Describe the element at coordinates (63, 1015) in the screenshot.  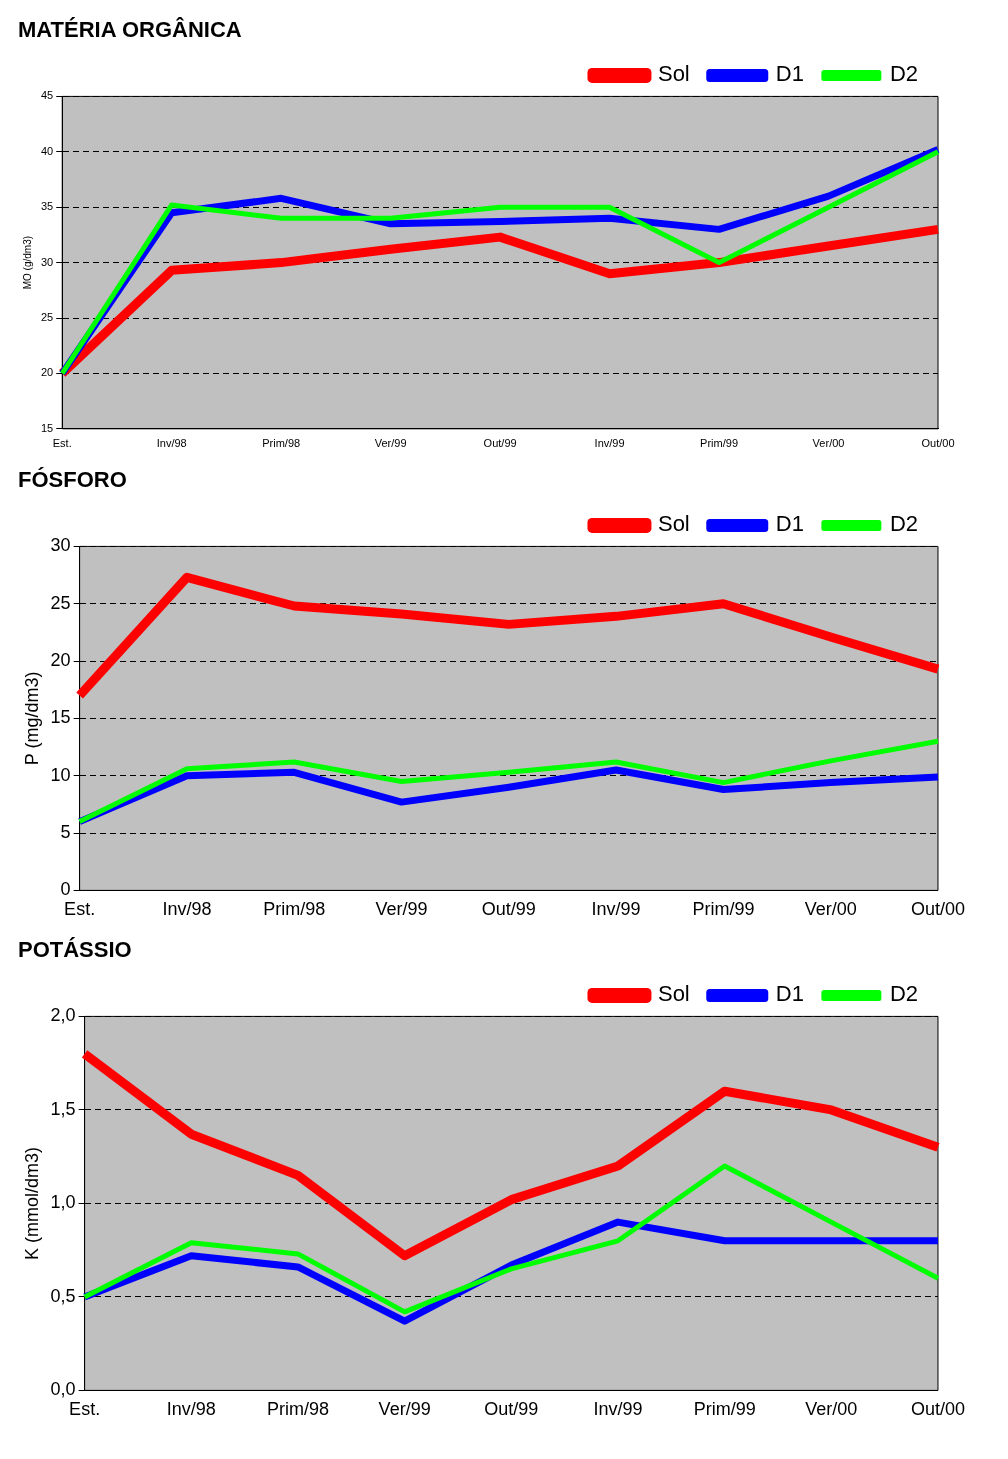
I see `y-tick-label: 2,0` at that location.